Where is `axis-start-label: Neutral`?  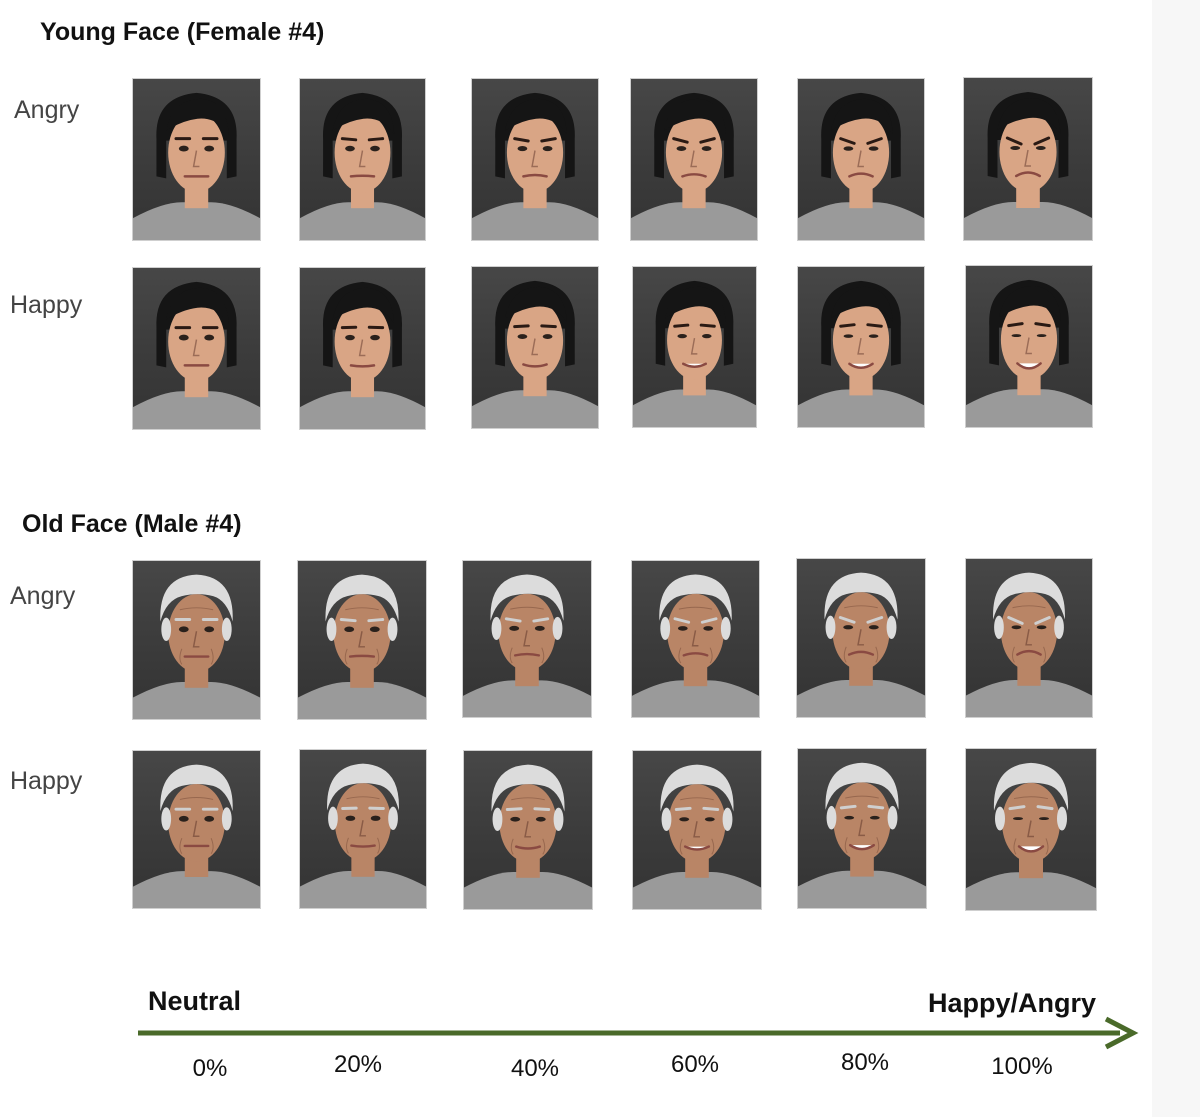
axis-start-label: Neutral is located at coordinates (195, 1001).